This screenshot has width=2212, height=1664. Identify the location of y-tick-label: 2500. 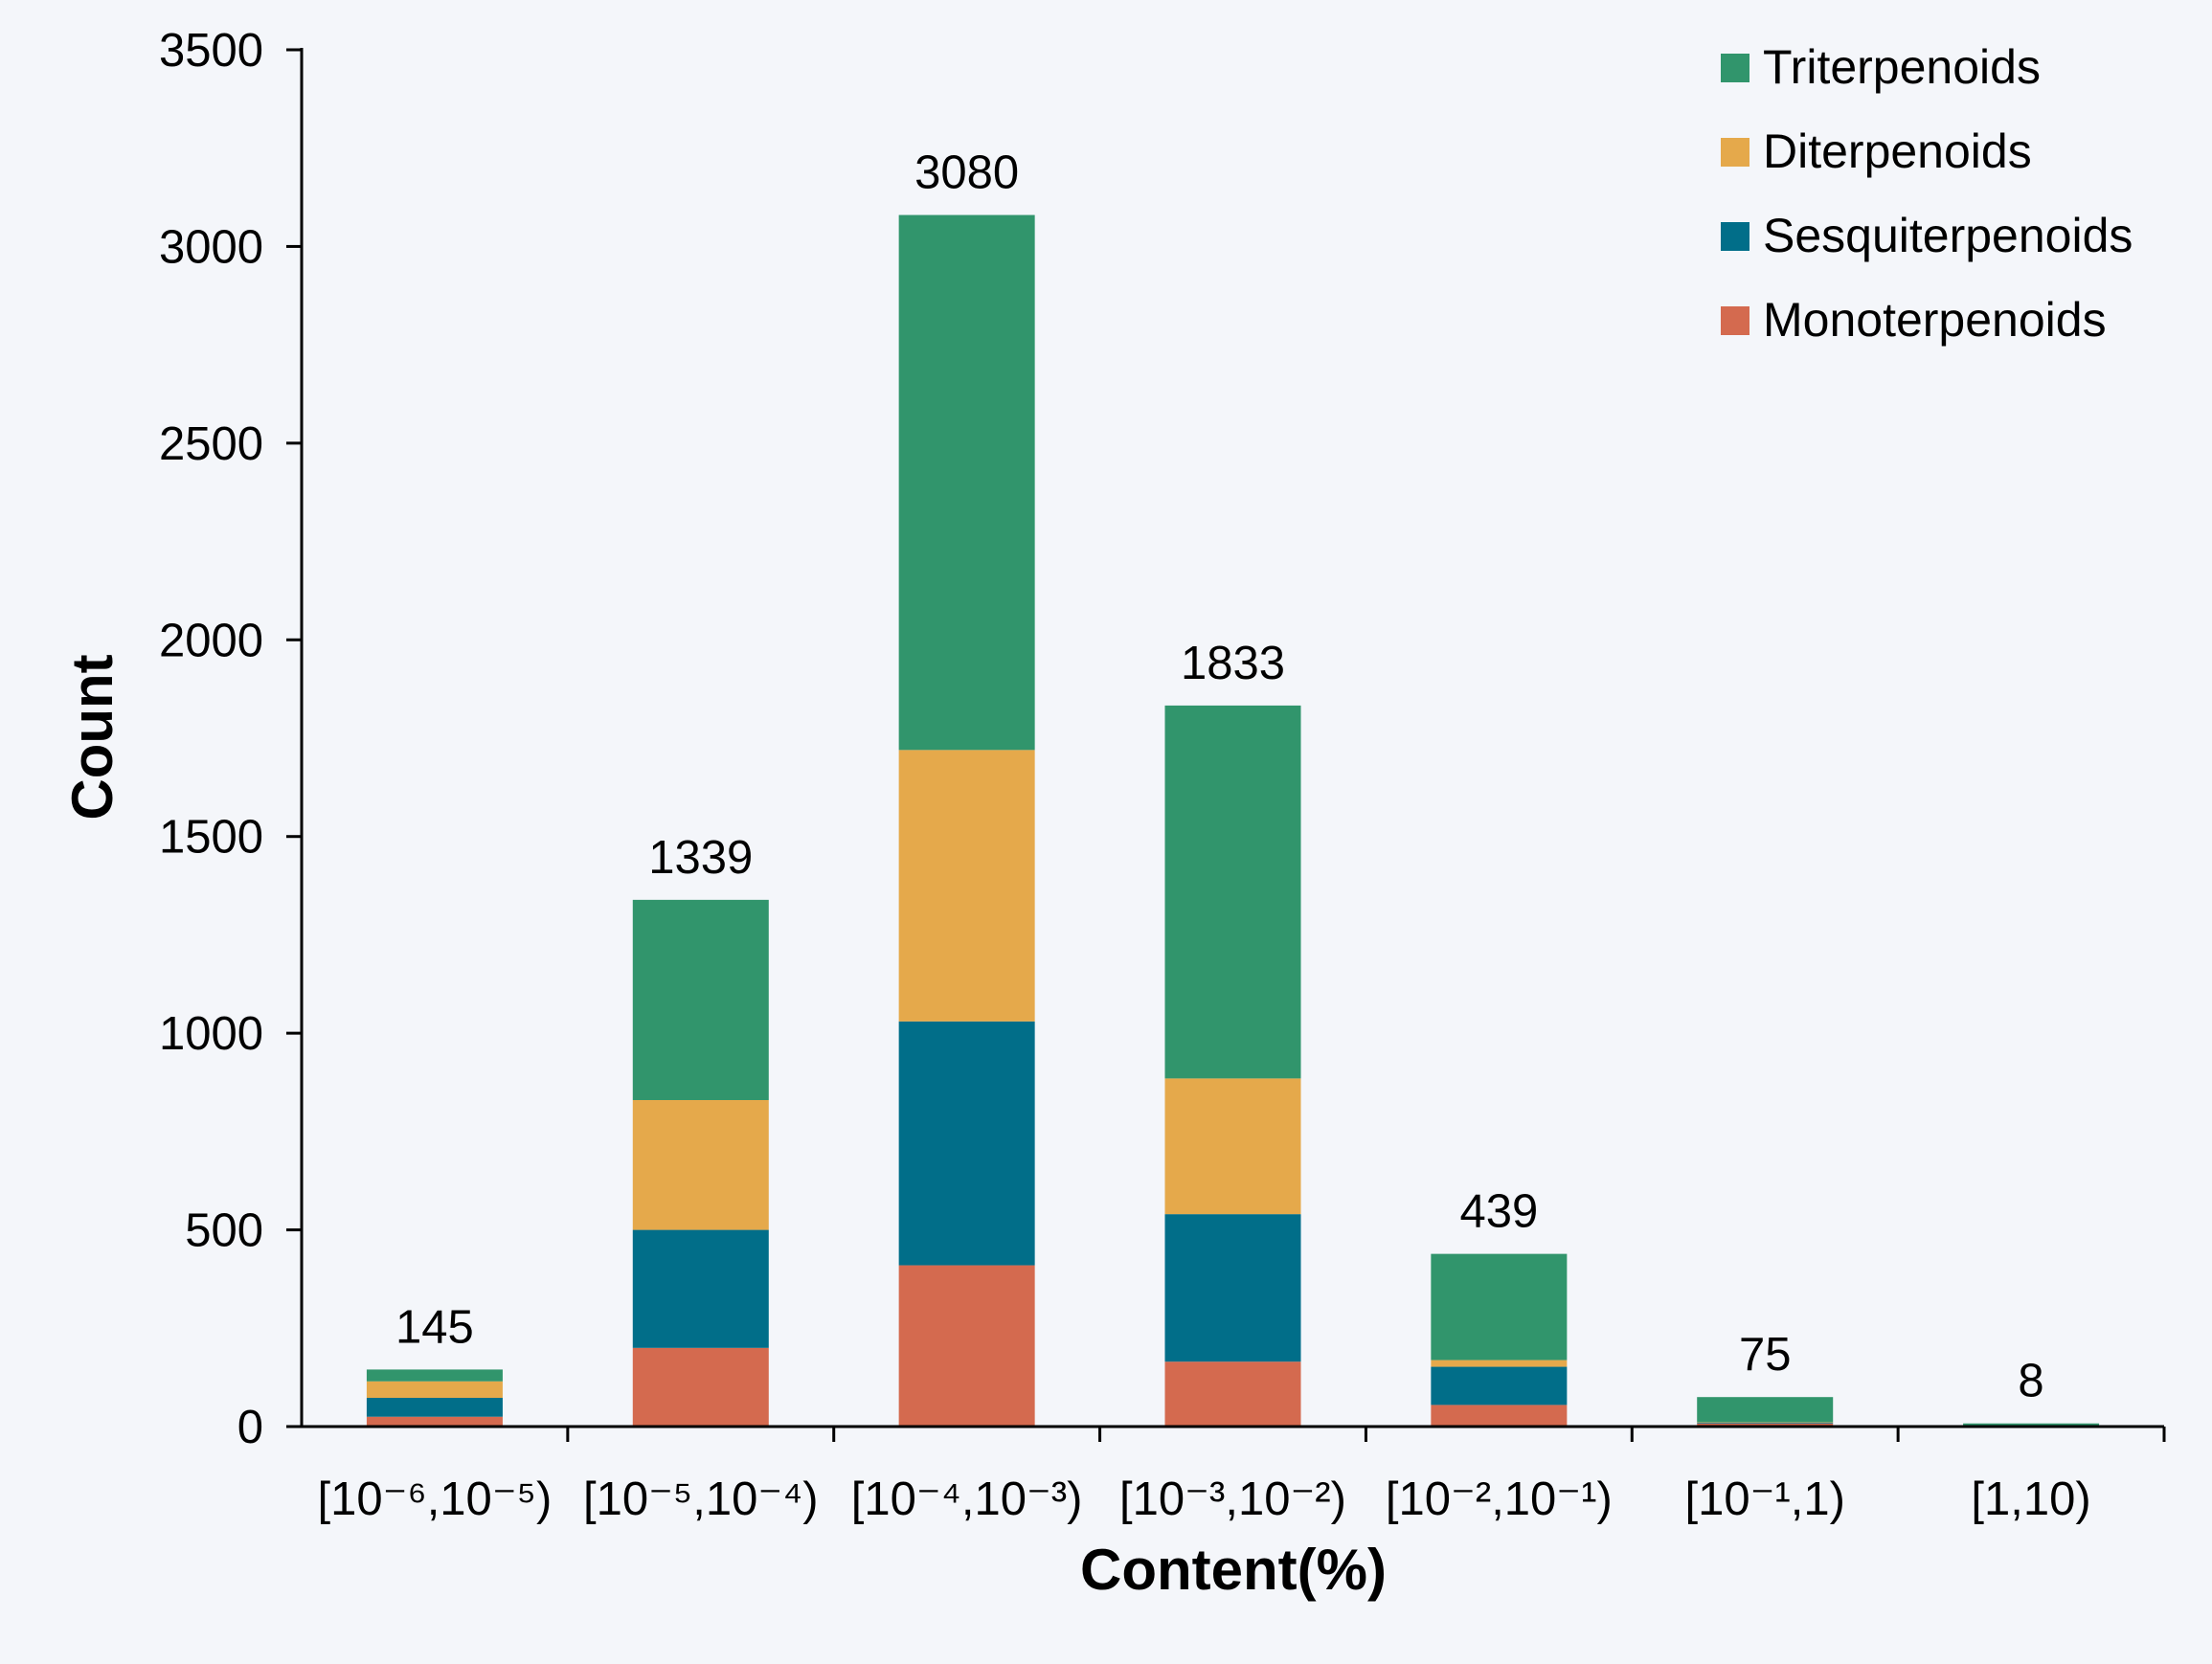
(211, 444).